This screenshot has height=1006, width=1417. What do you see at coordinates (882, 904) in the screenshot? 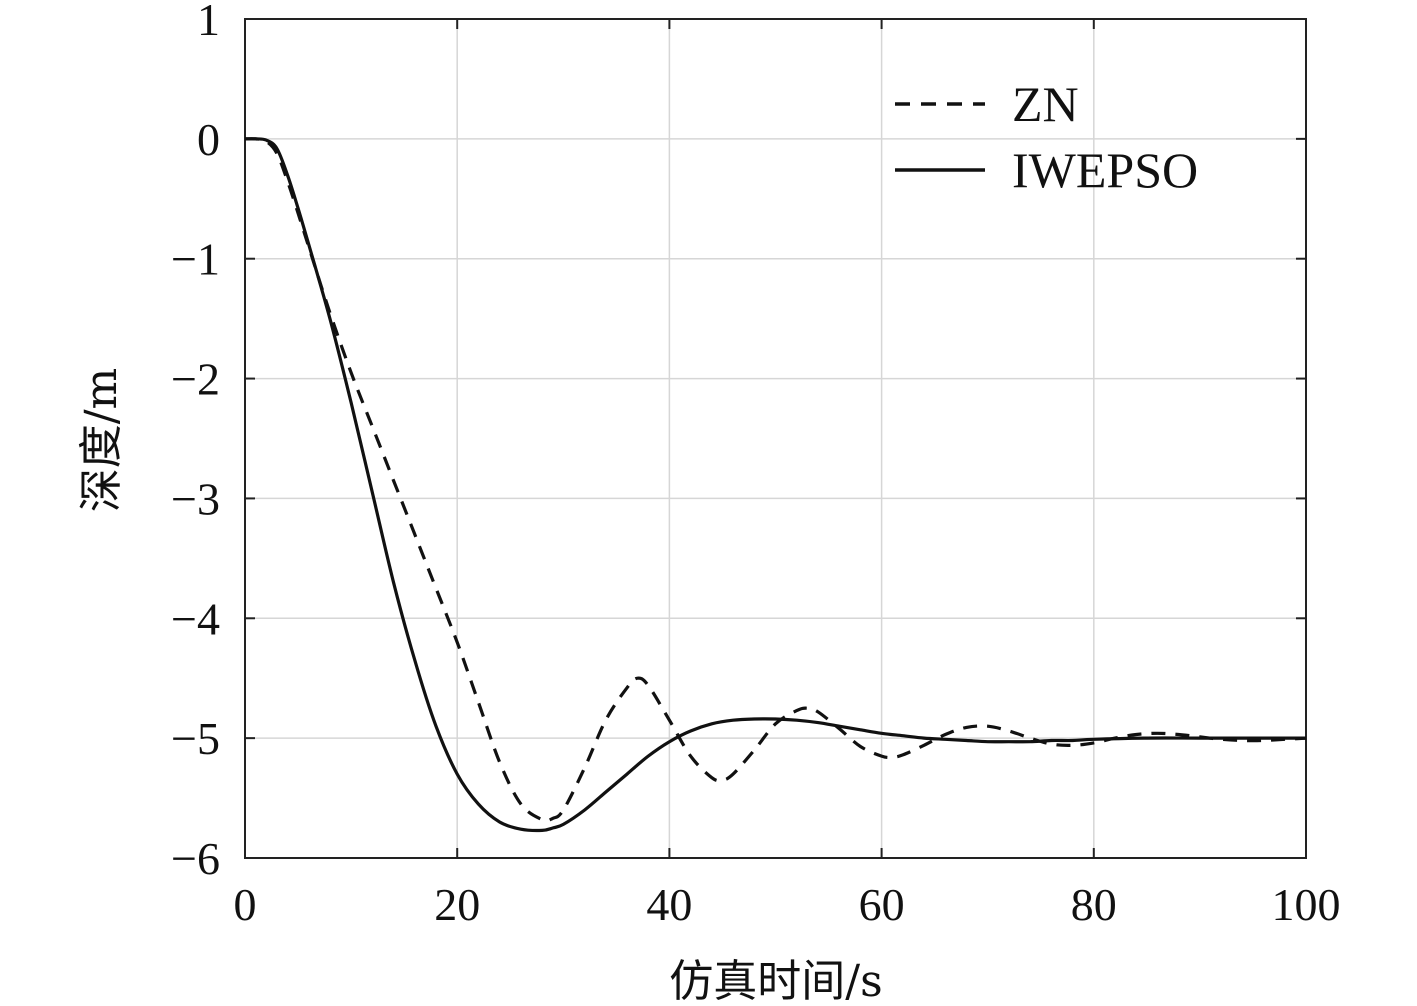
I see `x-tick-label: 60` at bounding box center [882, 904].